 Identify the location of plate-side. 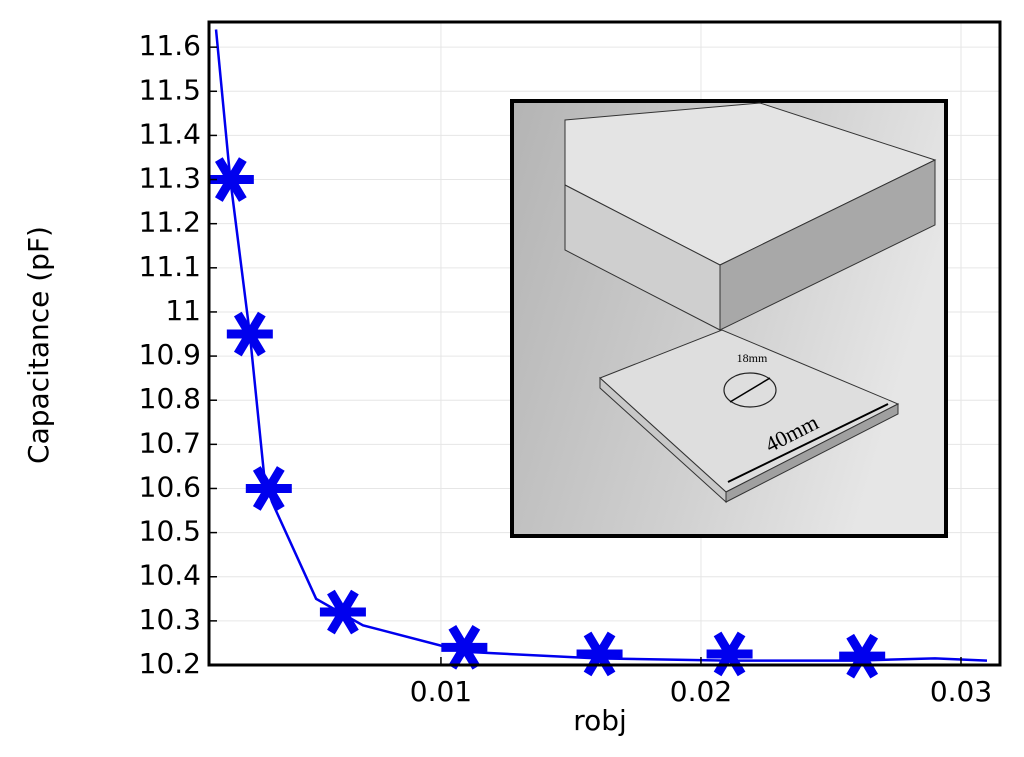
(812, 453).